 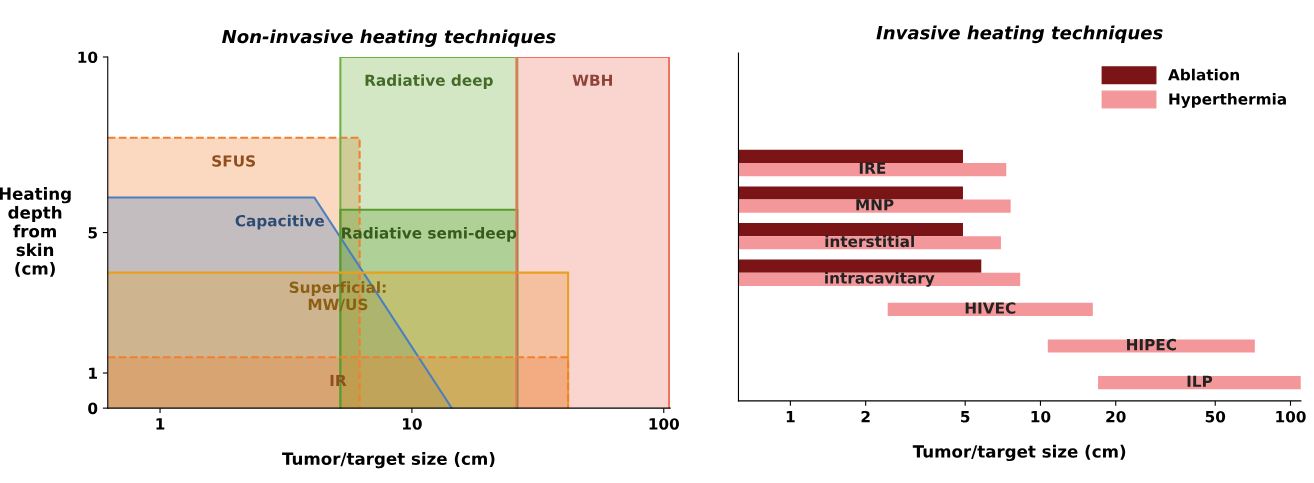 What do you see at coordinates (990, 308) in the screenshot?
I see `category-label: HIVEC` at bounding box center [990, 308].